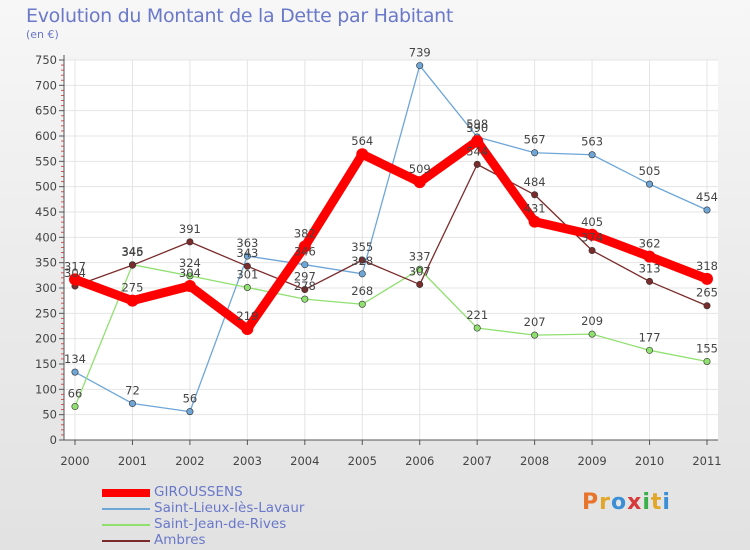  What do you see at coordinates (46, 389) in the screenshot?
I see `y-tick-label: 100` at bounding box center [46, 389].